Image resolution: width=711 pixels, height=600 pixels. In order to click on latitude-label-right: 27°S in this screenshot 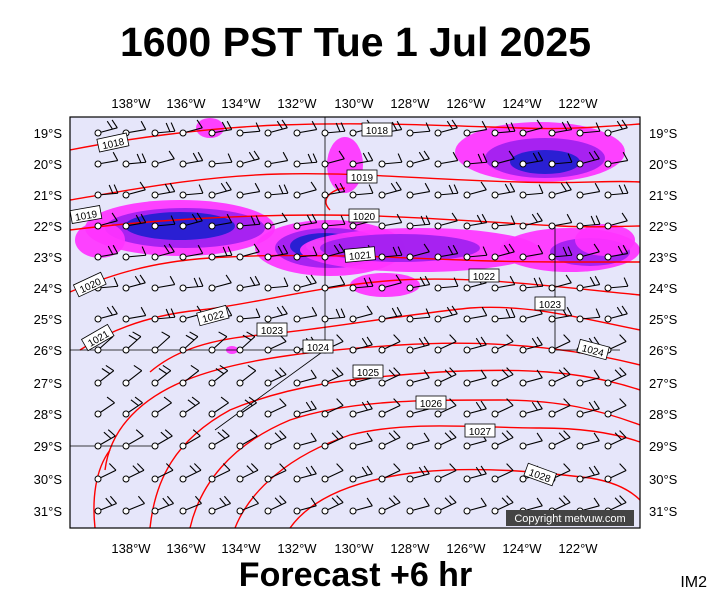, I will do `click(663, 383)`.